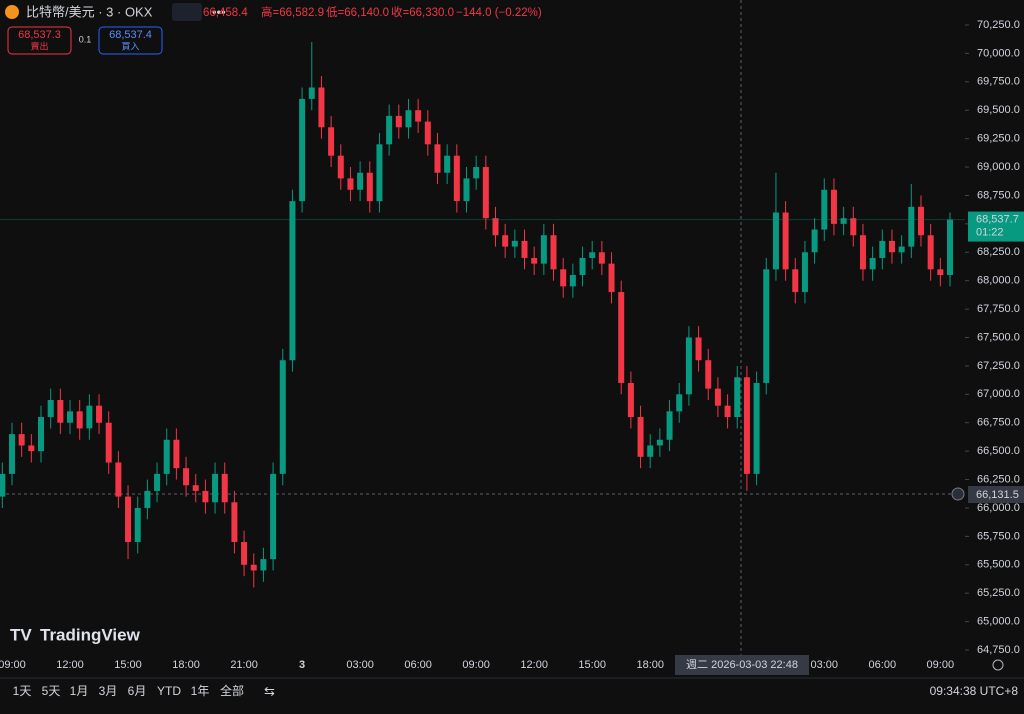  I want to click on crosshair-price-box, so click(996, 494).